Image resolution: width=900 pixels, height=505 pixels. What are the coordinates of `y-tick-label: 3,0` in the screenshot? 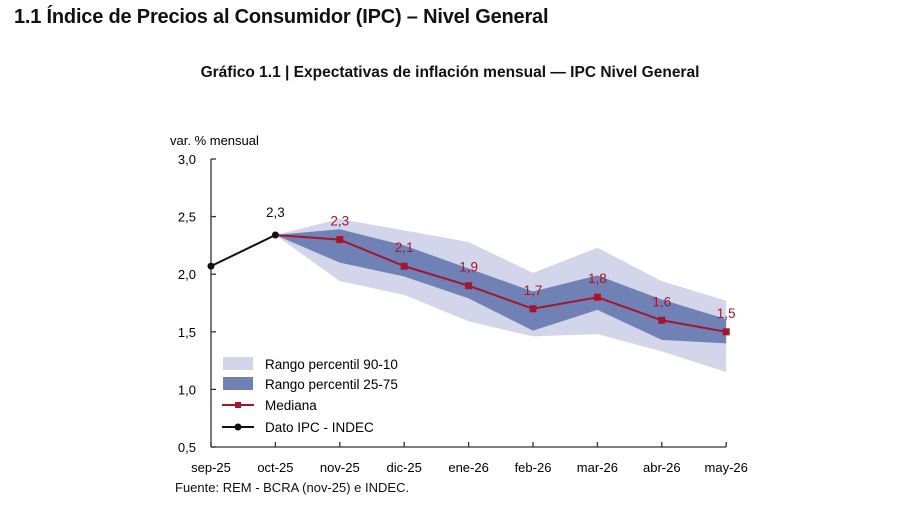 It's located at (187, 159).